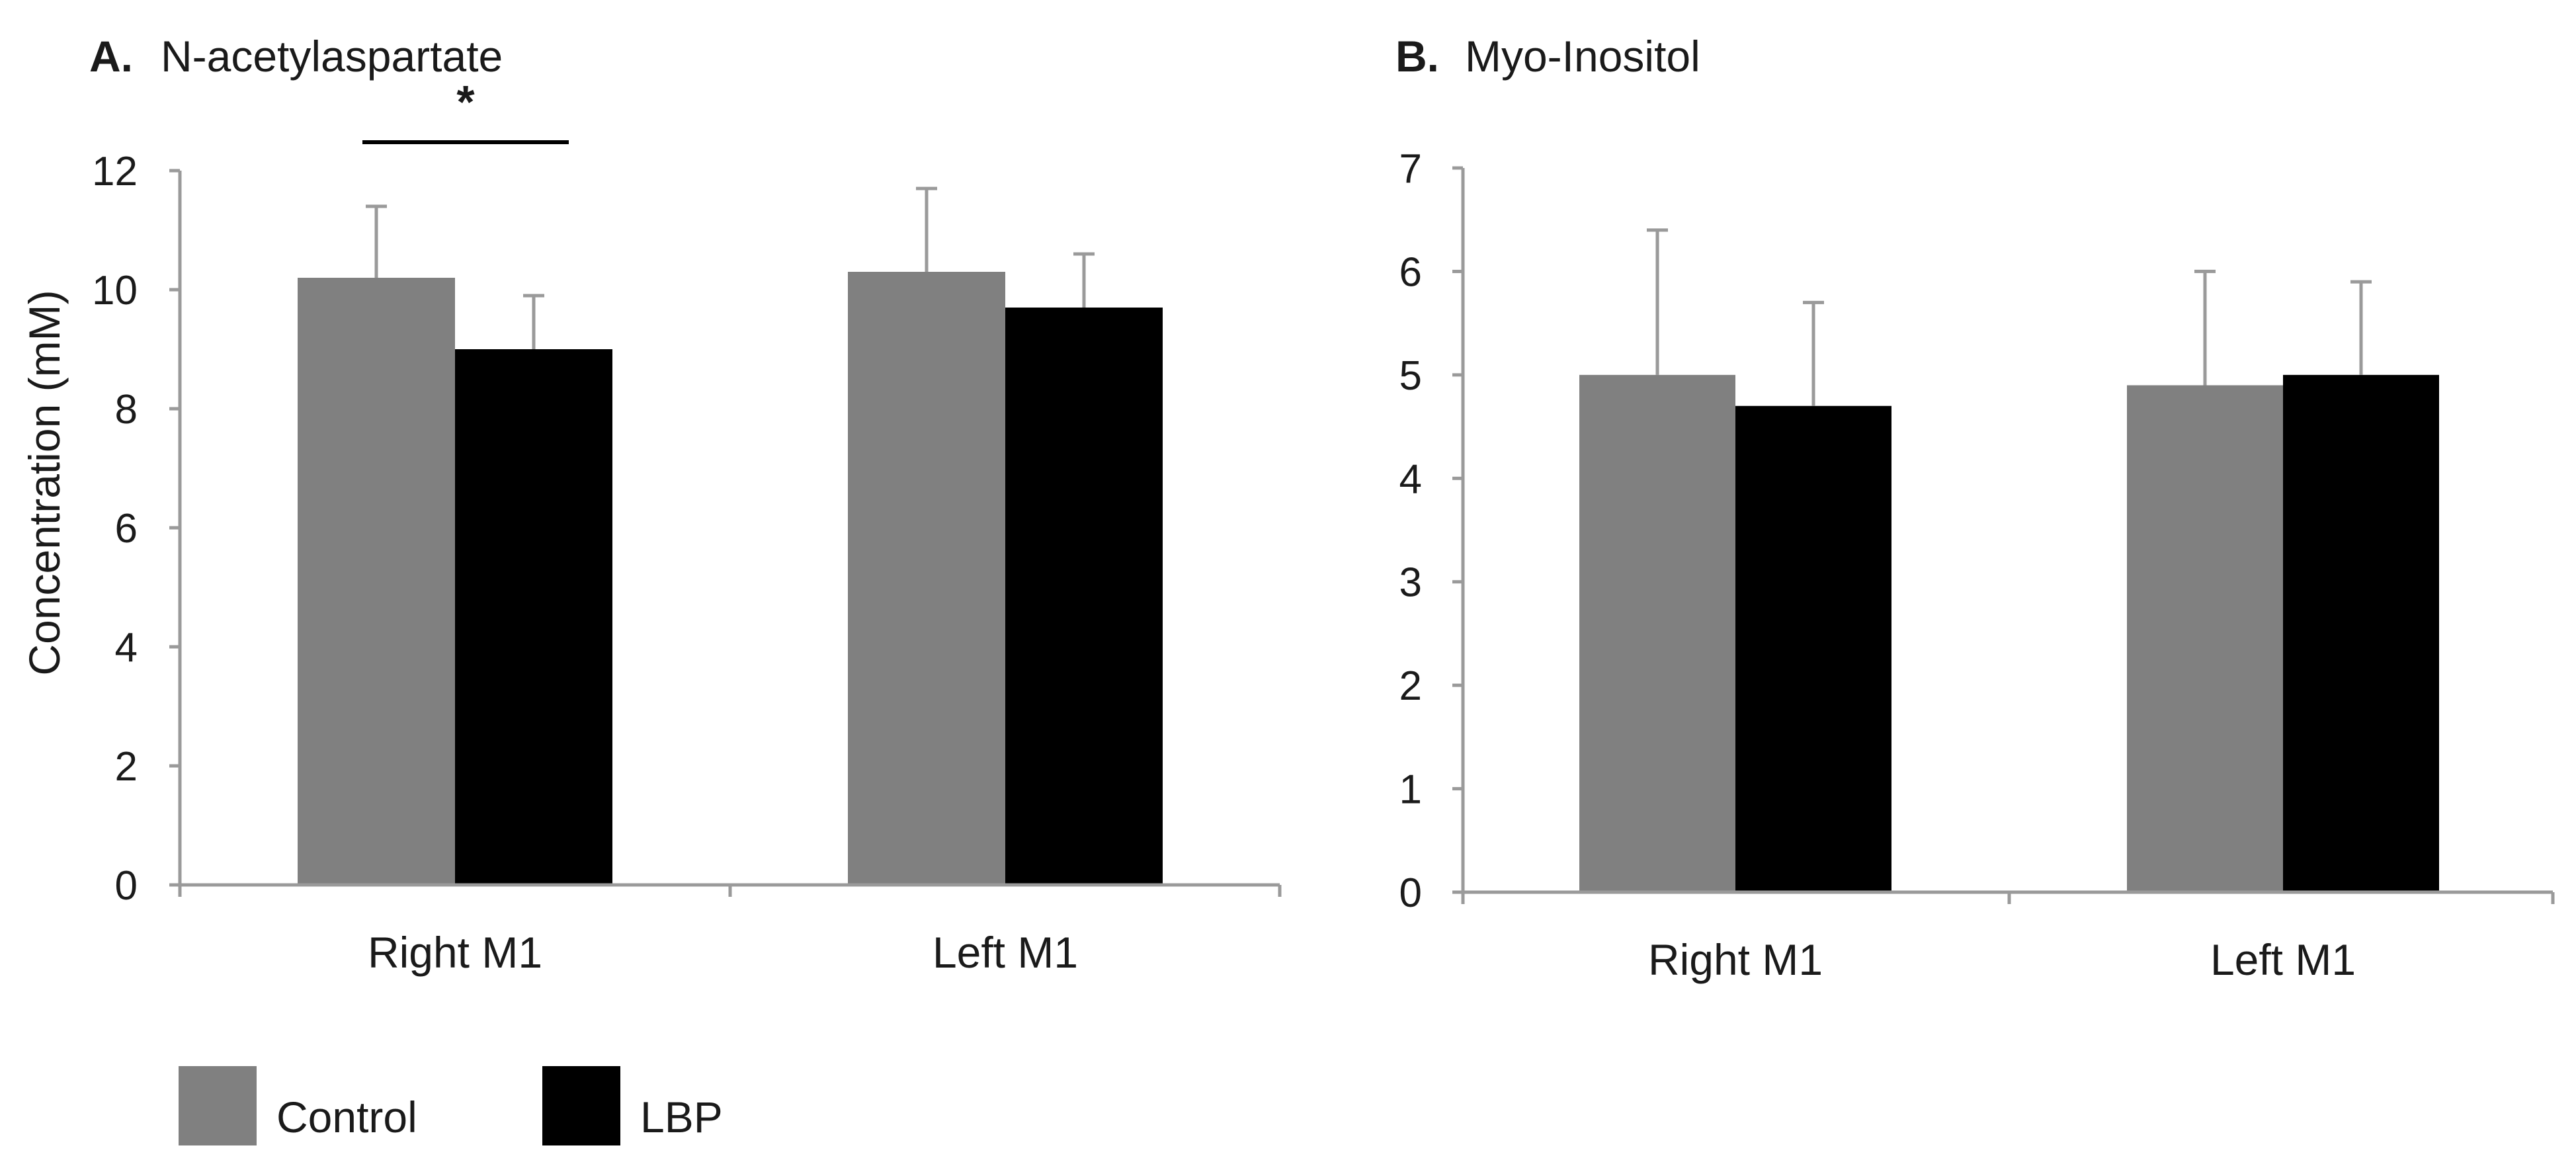  I want to click on panel-a-letter: A., so click(111, 56).